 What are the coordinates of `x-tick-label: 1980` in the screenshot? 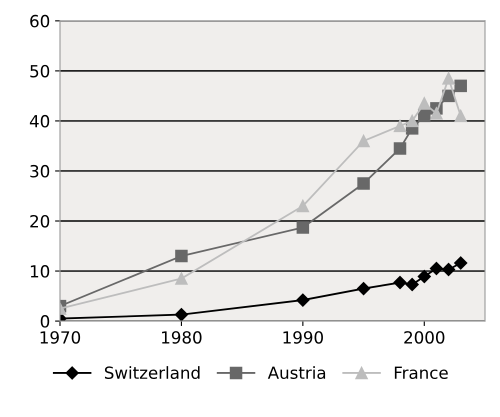 It's located at (182, 337).